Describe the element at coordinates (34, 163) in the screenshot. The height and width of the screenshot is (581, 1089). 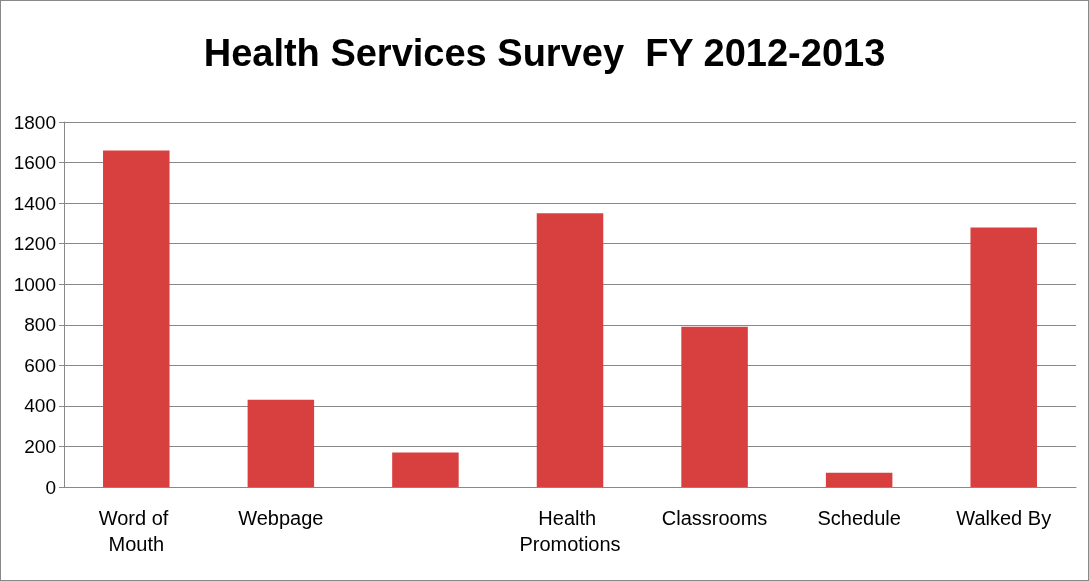
I see `y-tick-label: 1600` at that location.